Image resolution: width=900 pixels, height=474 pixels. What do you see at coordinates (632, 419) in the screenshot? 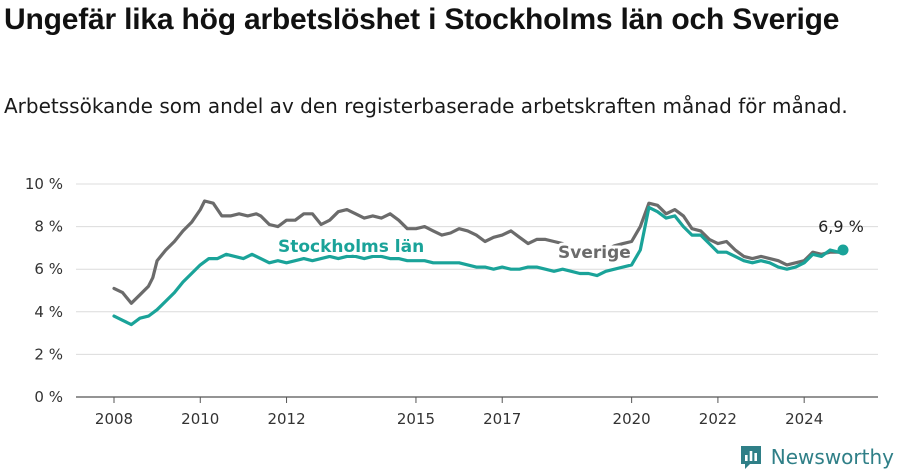
I see `x-tick-label: 2020` at bounding box center [632, 419].